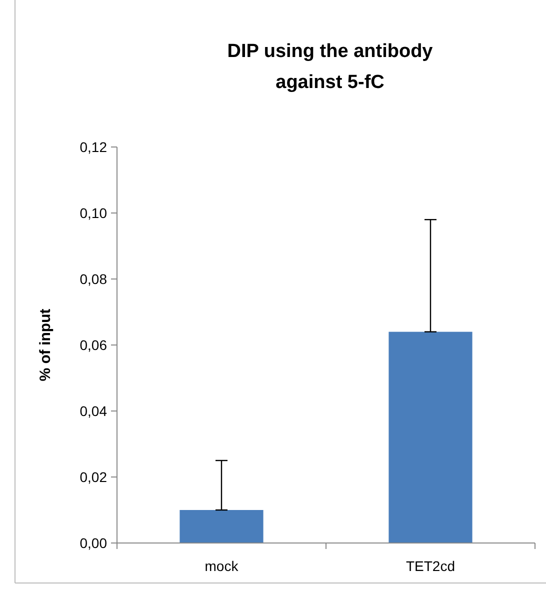 This screenshot has width=546, height=590. Describe the element at coordinates (431, 566) in the screenshot. I see `x-tick-label: TET2cd` at that location.